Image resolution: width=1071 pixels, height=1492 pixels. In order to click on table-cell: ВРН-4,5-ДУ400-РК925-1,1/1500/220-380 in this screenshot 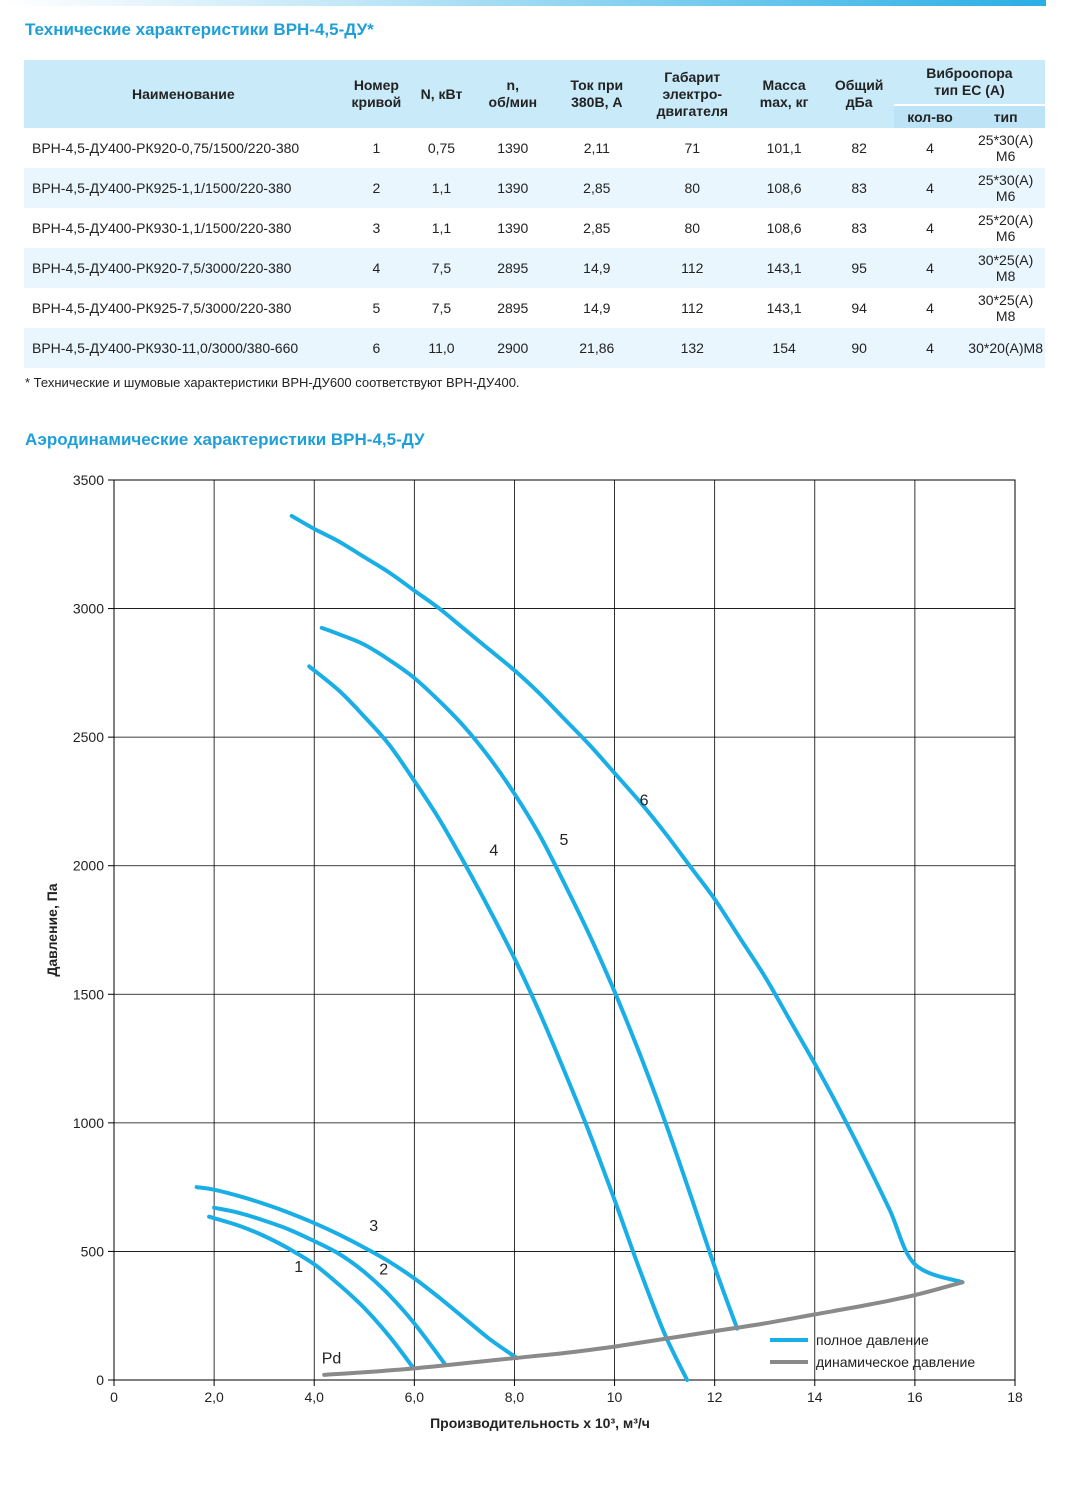, I will do `click(183, 188)`.